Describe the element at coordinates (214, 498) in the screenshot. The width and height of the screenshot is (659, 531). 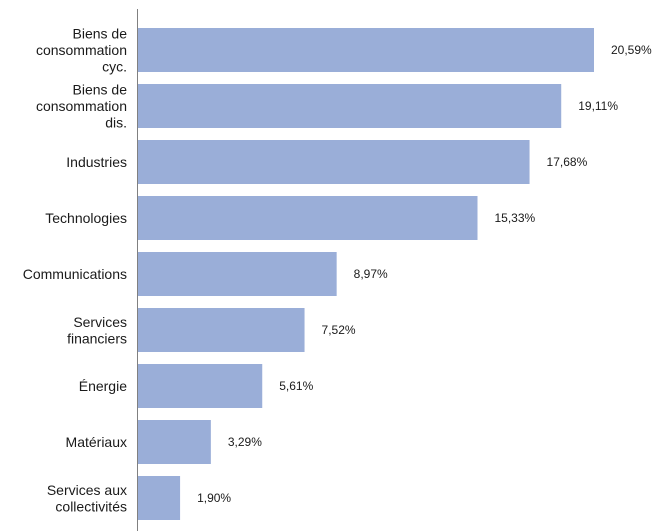
I see `data-label: 1,90%` at that location.